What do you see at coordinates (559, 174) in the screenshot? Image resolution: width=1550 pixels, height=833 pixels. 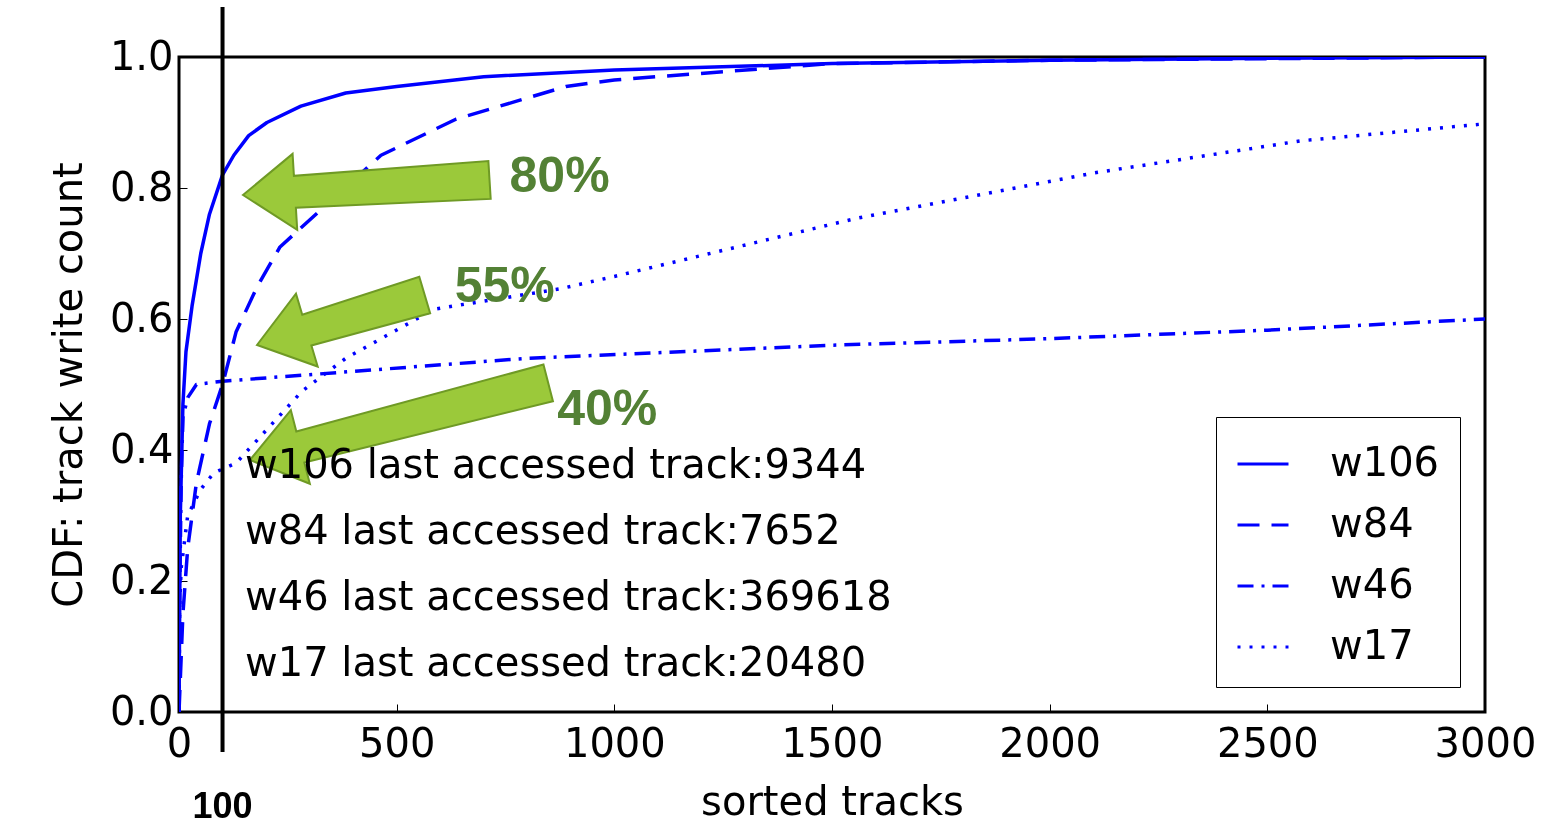 I see `annotation: 80%` at bounding box center [559, 174].